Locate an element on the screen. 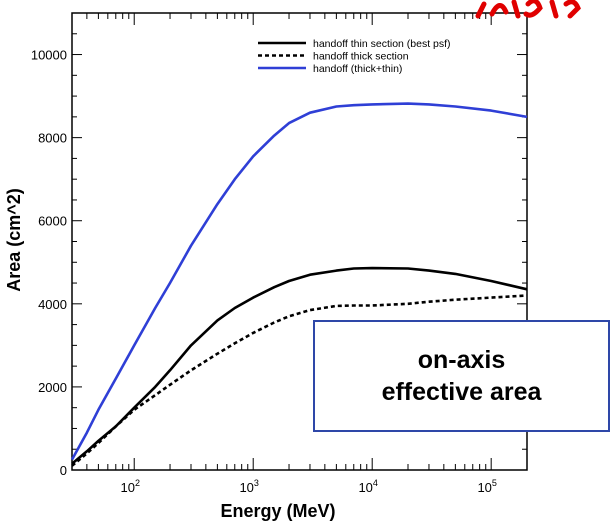 The width and height of the screenshot is (613, 527). y-tick-label: 8000 is located at coordinates (52, 138).